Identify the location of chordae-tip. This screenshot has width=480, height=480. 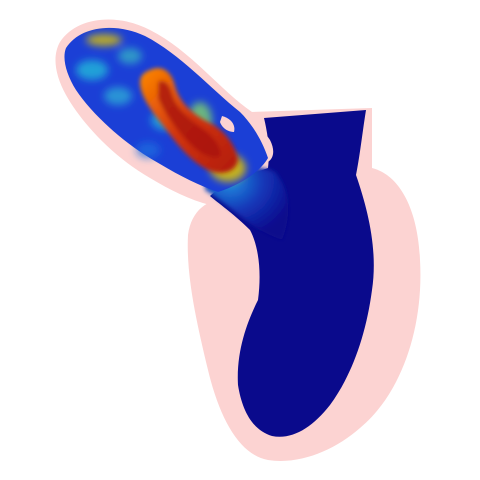
(227, 124).